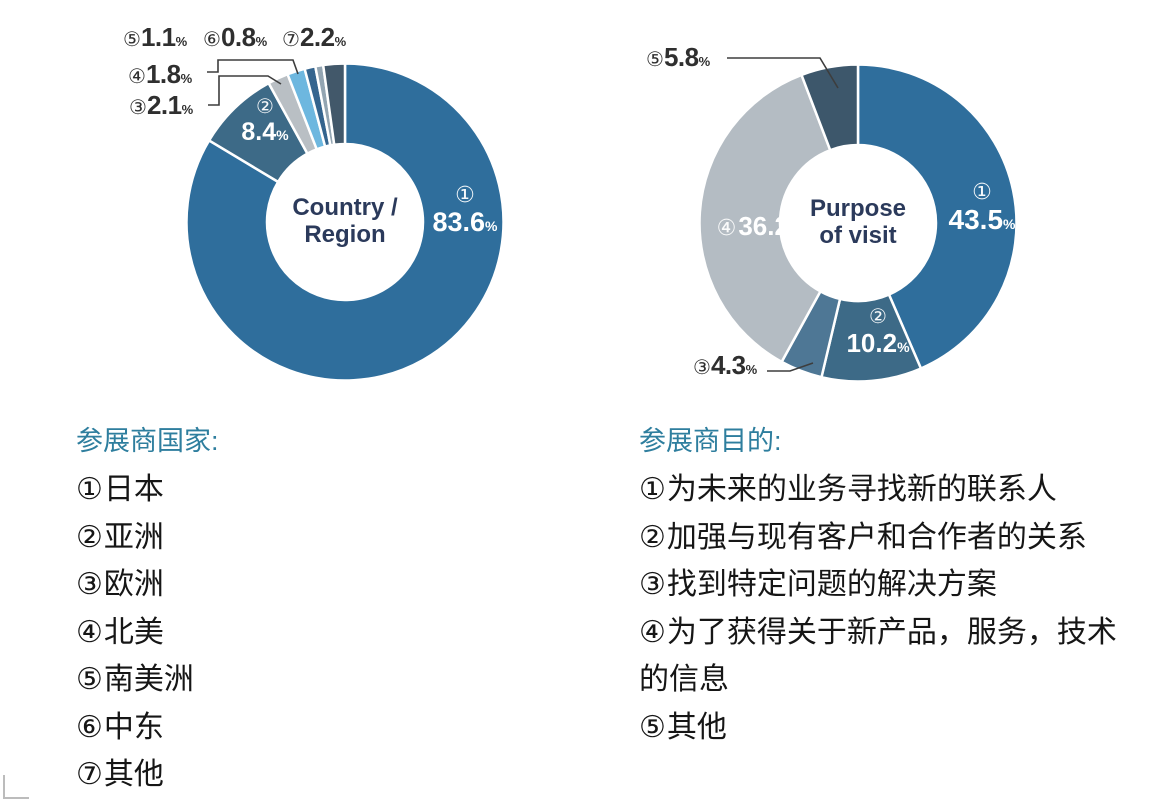 The image size is (1173, 800). I want to click on legend-item-south-america: ⑤南美洲, so click(135, 679).